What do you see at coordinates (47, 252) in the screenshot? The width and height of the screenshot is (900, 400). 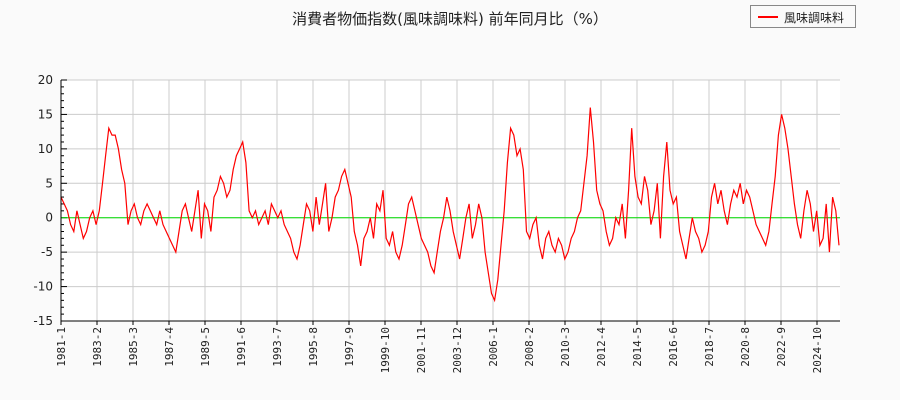 I see `y-tick-label: -5` at bounding box center [47, 252].